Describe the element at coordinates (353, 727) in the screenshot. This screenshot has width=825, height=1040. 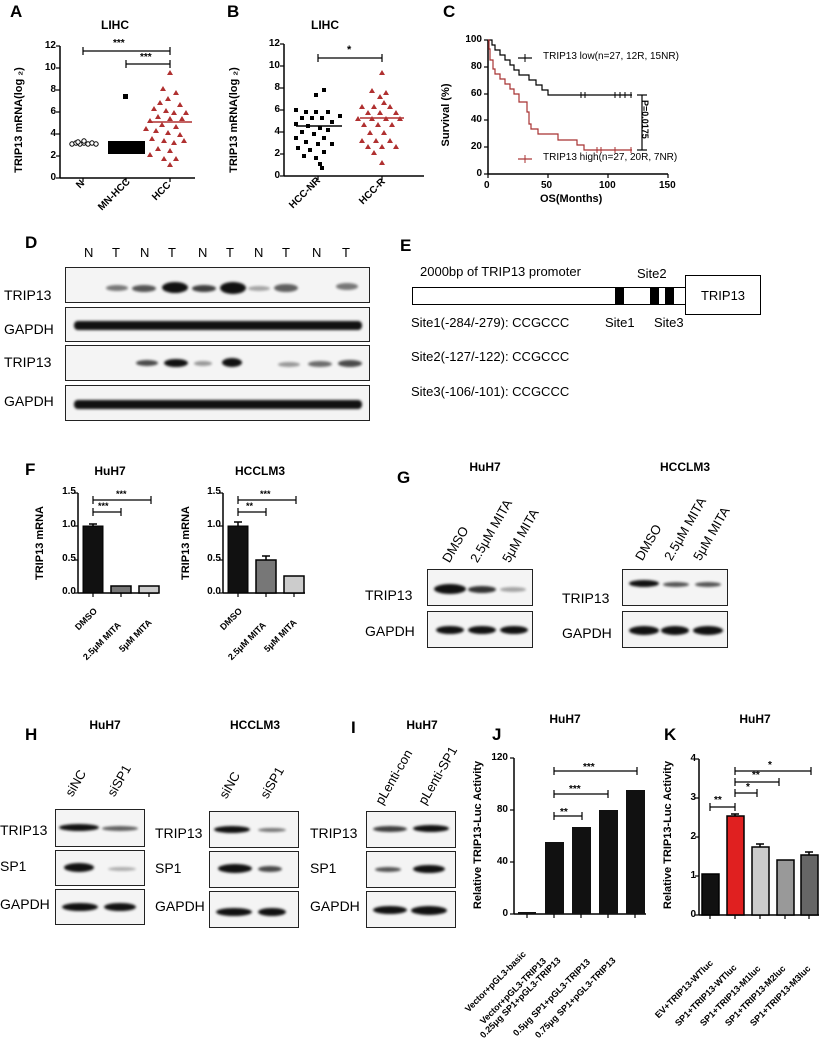
I see `panel-label-i: I` at that location.